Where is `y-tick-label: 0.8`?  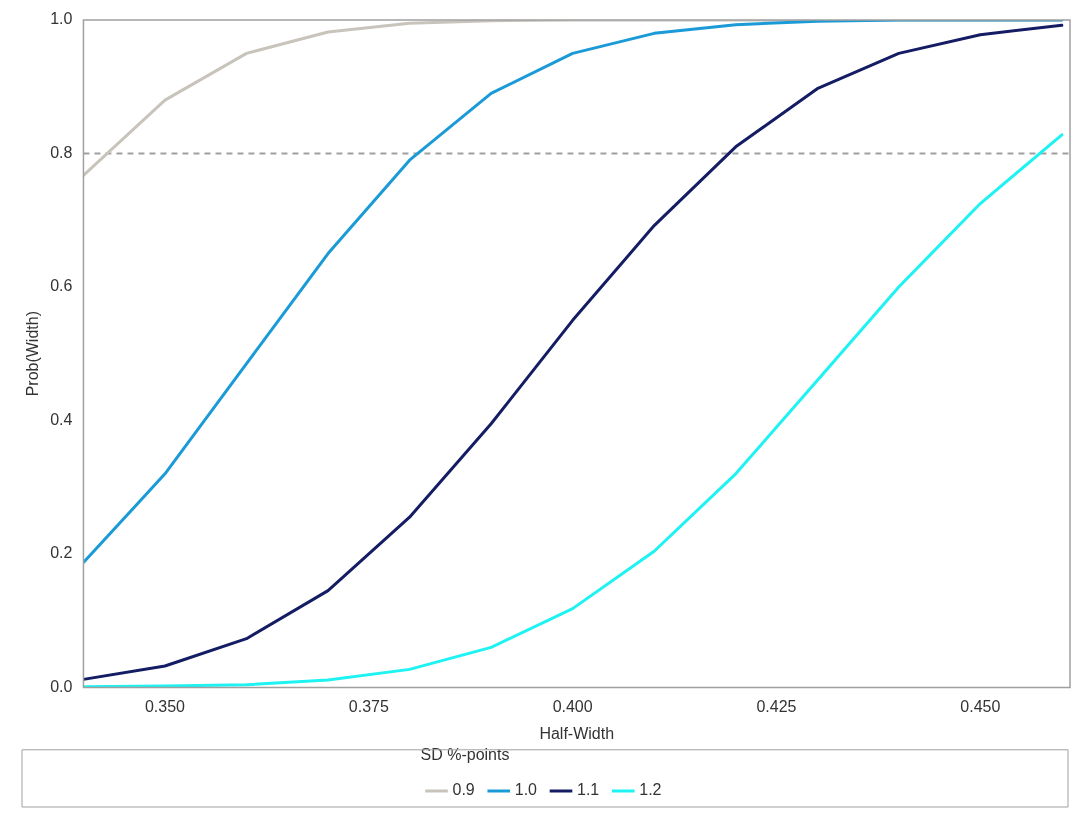 y-tick-label: 0.8 is located at coordinates (61, 152).